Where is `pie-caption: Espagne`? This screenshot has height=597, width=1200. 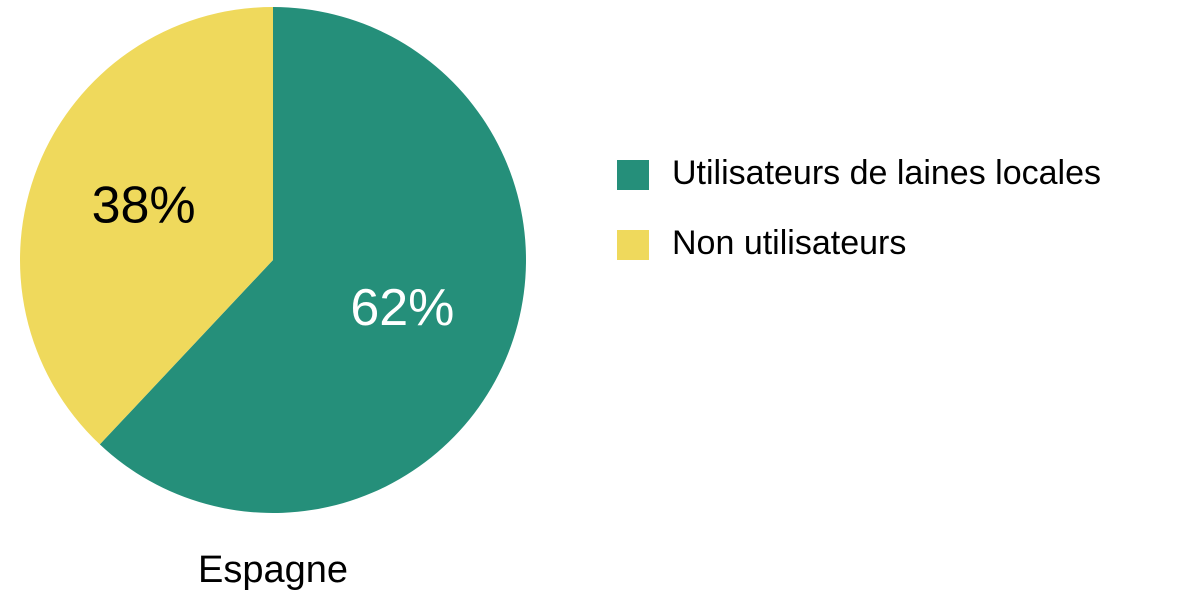 pie-caption: Espagne is located at coordinates (273, 570).